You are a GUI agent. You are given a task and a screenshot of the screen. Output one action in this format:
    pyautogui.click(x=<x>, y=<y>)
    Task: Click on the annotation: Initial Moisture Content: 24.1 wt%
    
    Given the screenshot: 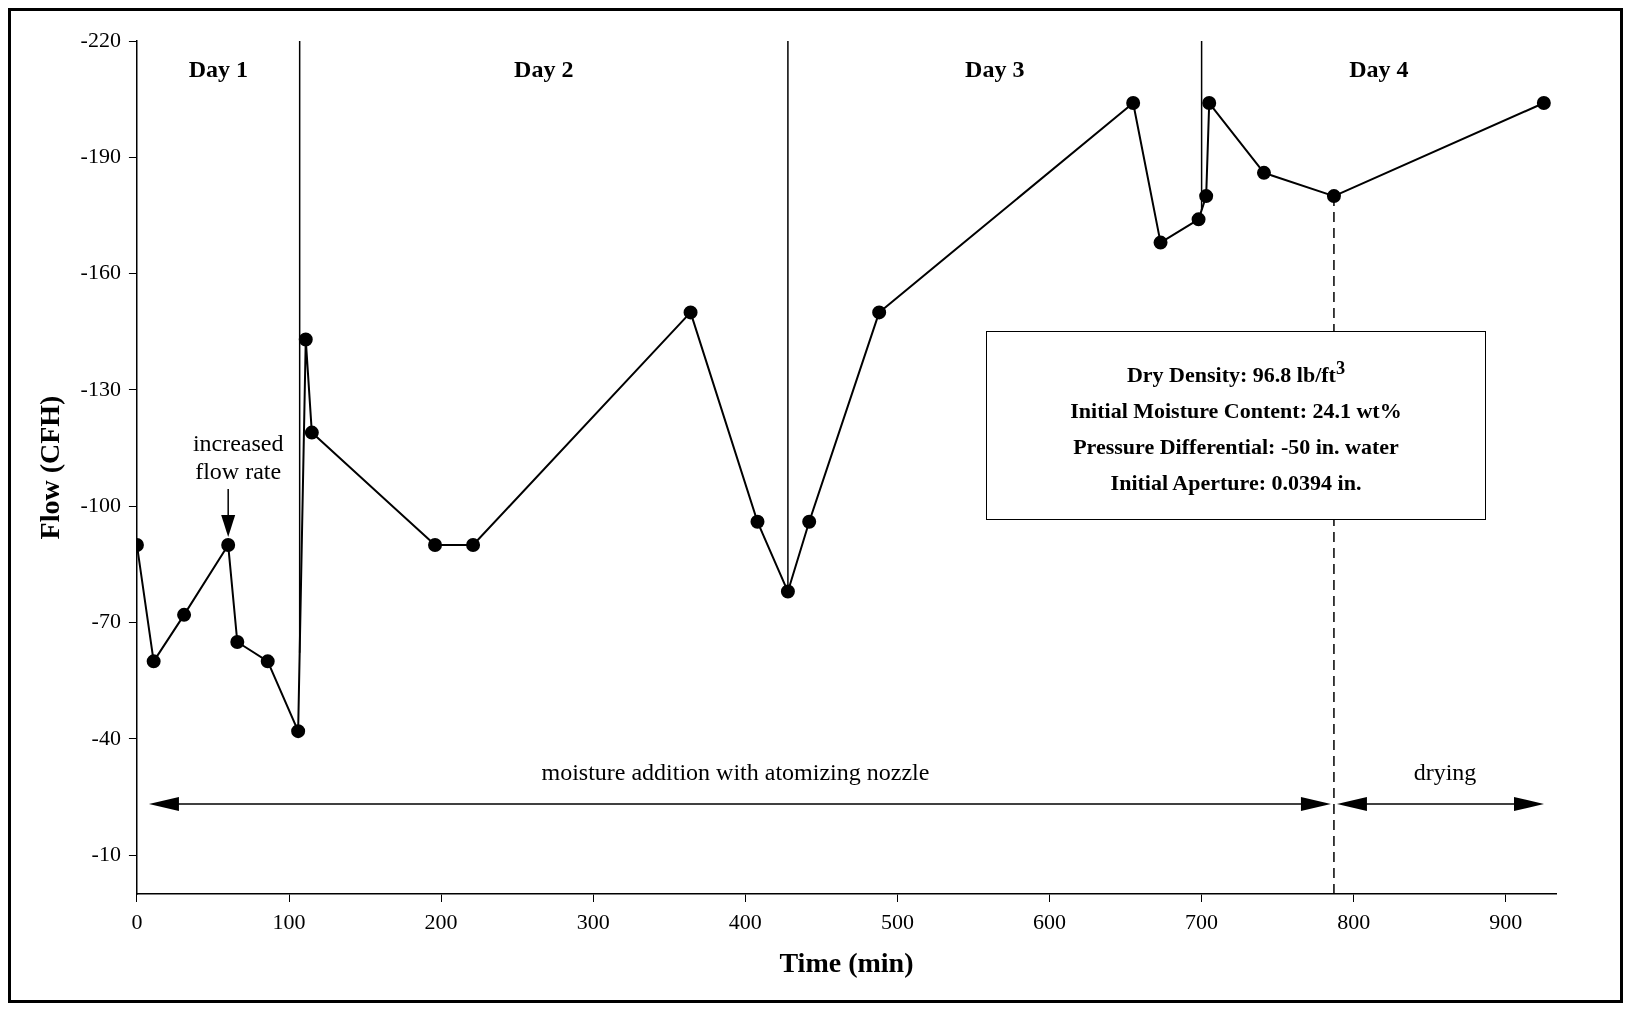 What is the action you would take?
    pyautogui.click(x=1236, y=411)
    